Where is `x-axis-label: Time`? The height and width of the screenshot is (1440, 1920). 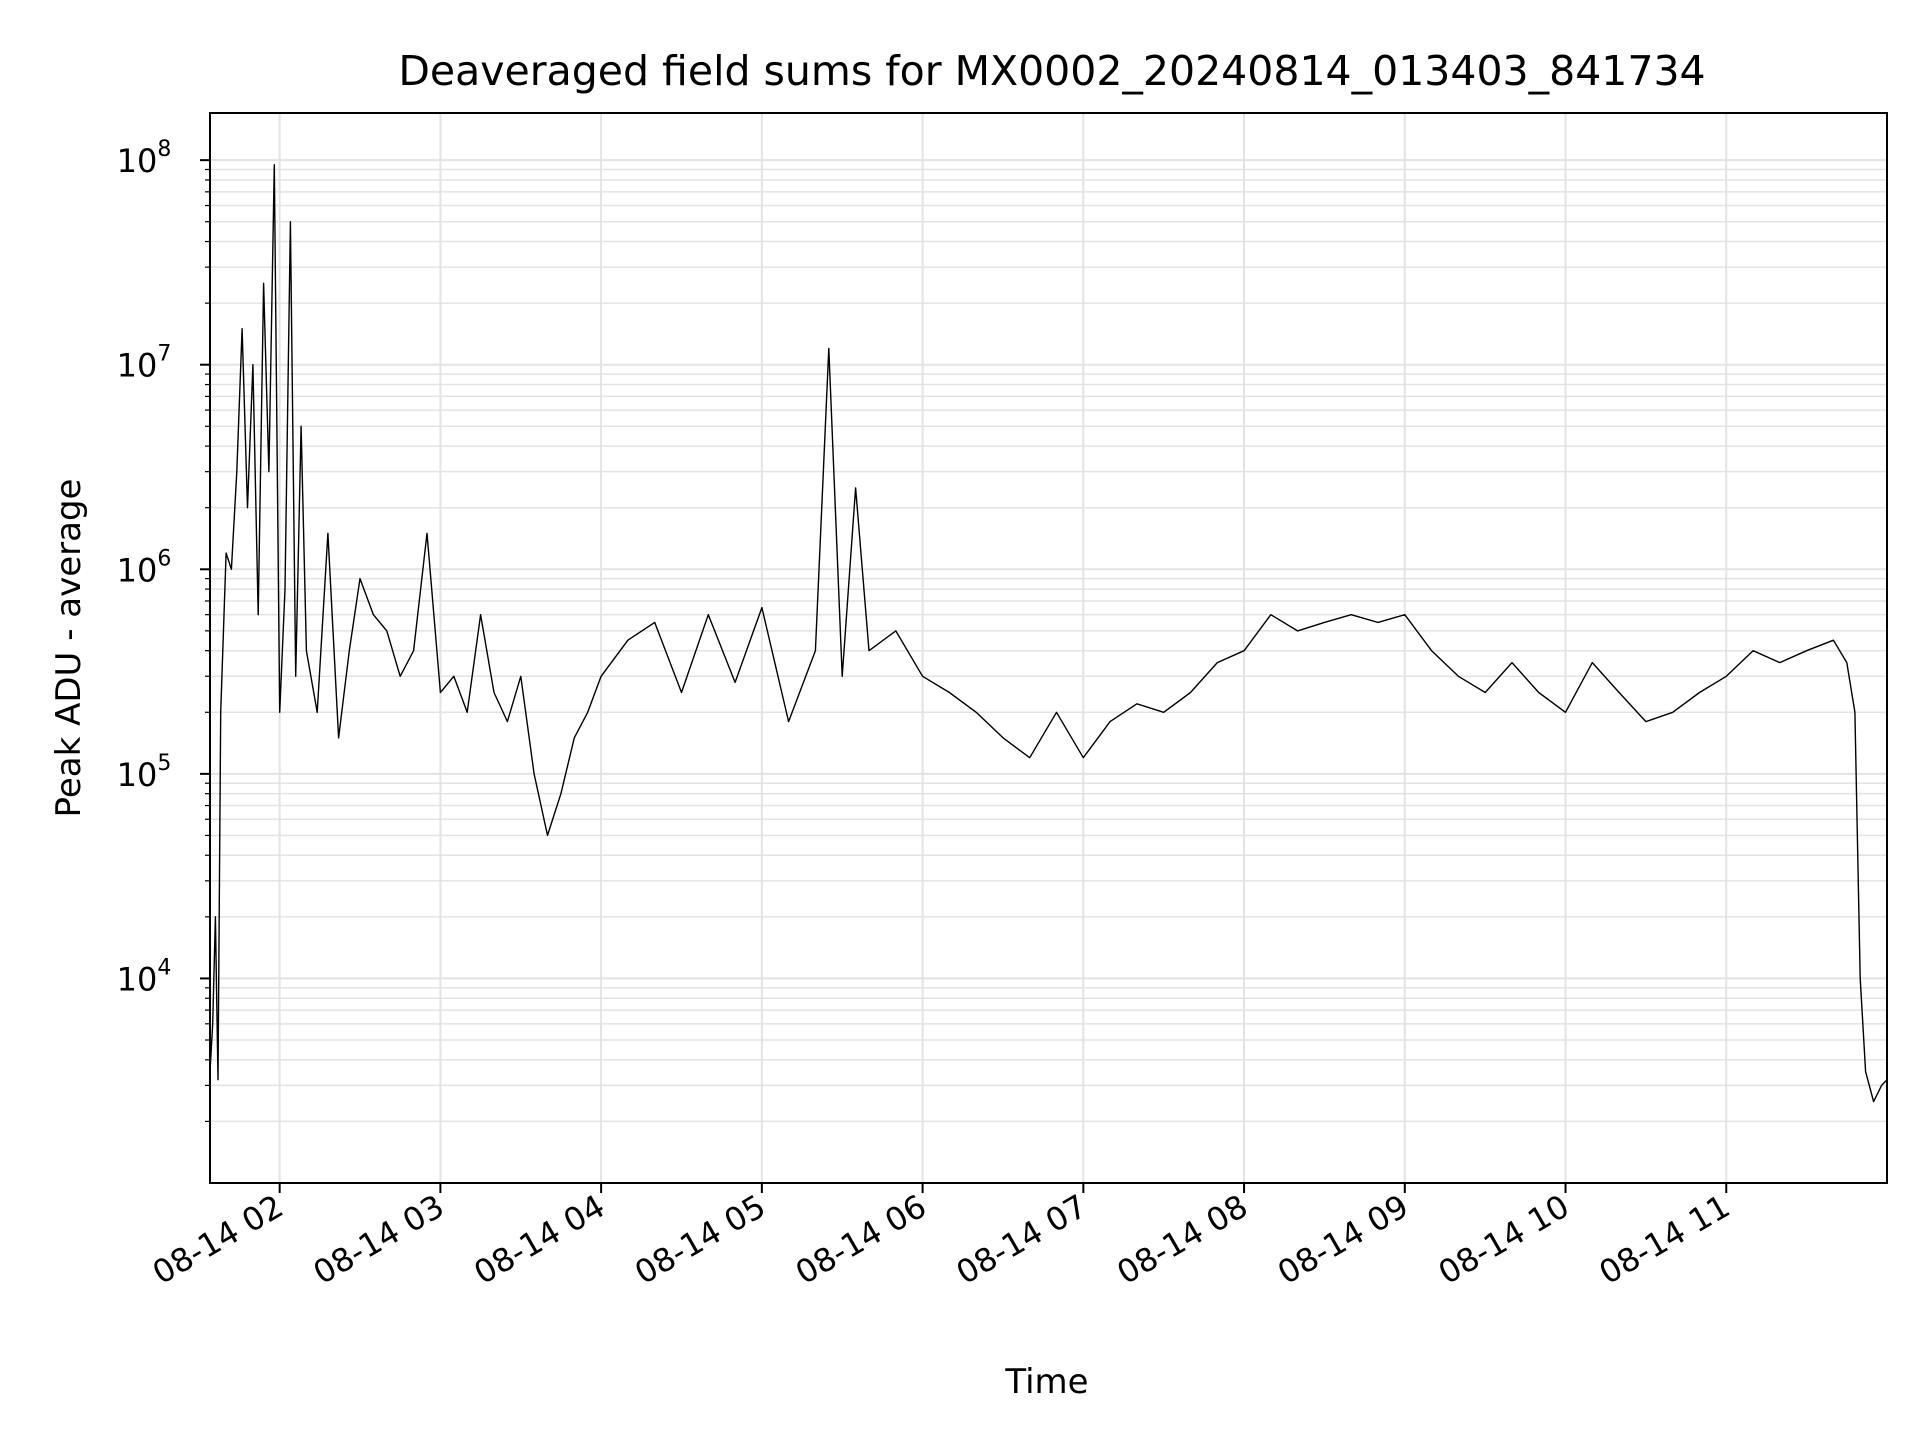
x-axis-label: Time is located at coordinates (1046, 1382).